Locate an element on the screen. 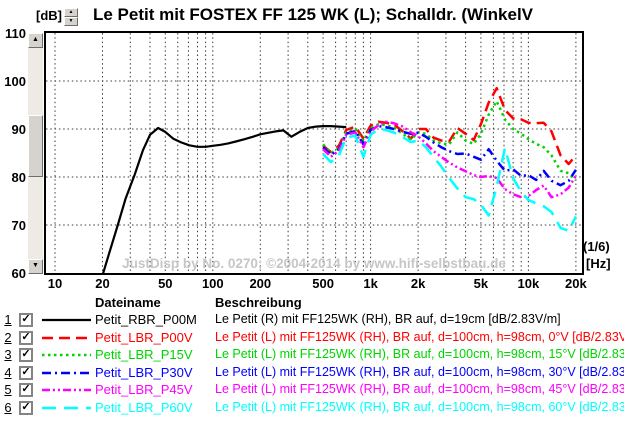 The image size is (624, 421). y-tick-label: 60 is located at coordinates (18, 273).